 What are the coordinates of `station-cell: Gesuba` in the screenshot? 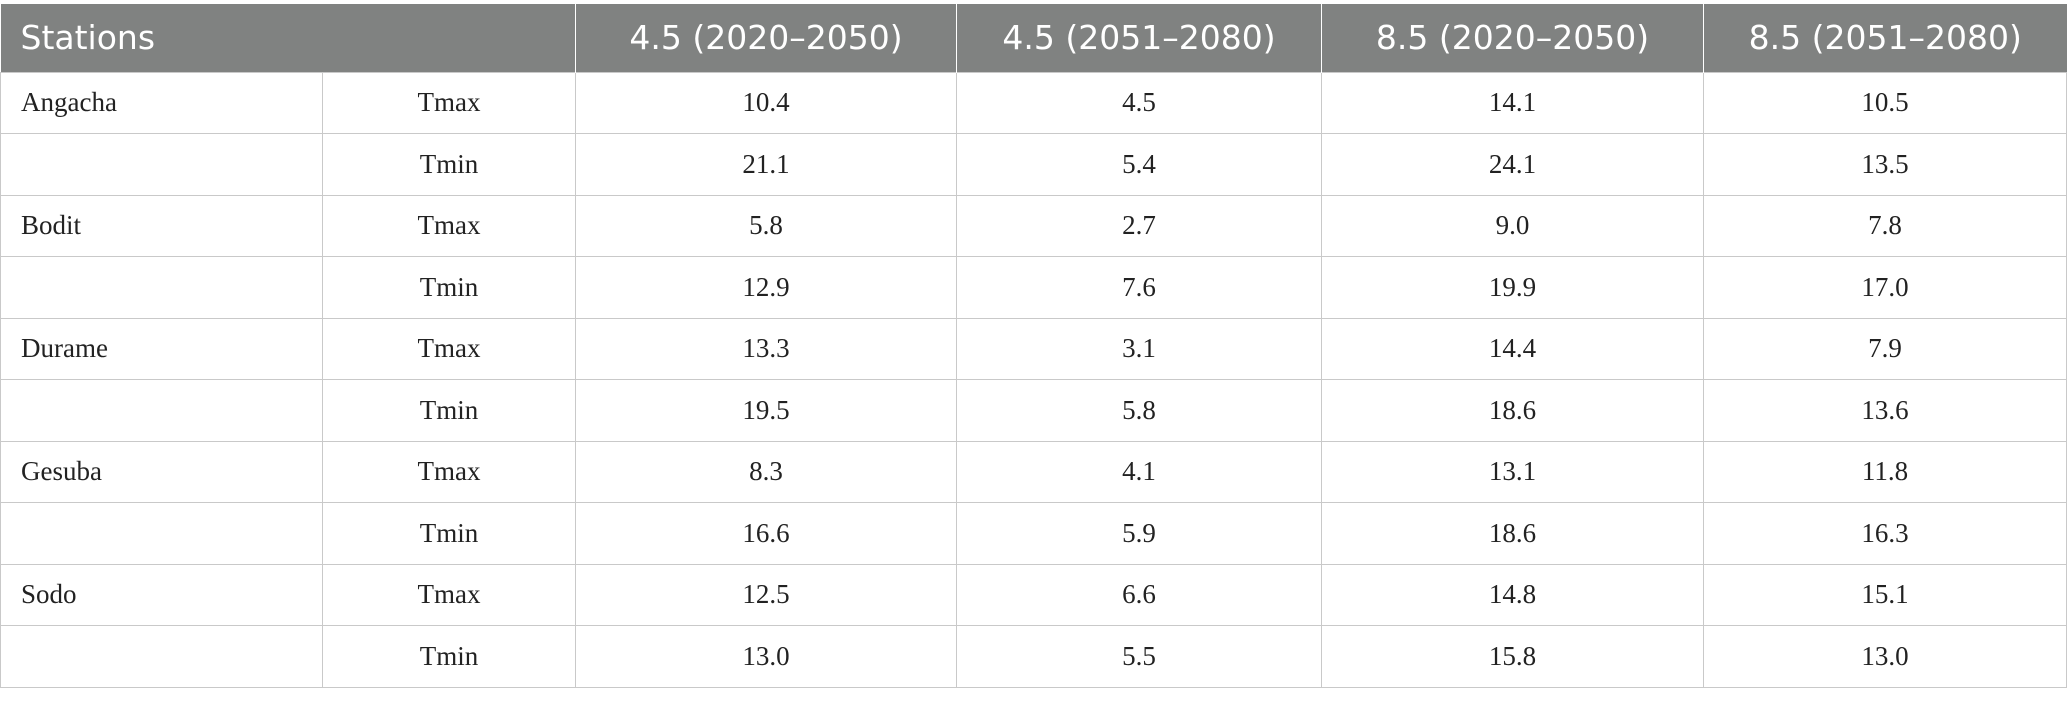 It's located at (161, 471).